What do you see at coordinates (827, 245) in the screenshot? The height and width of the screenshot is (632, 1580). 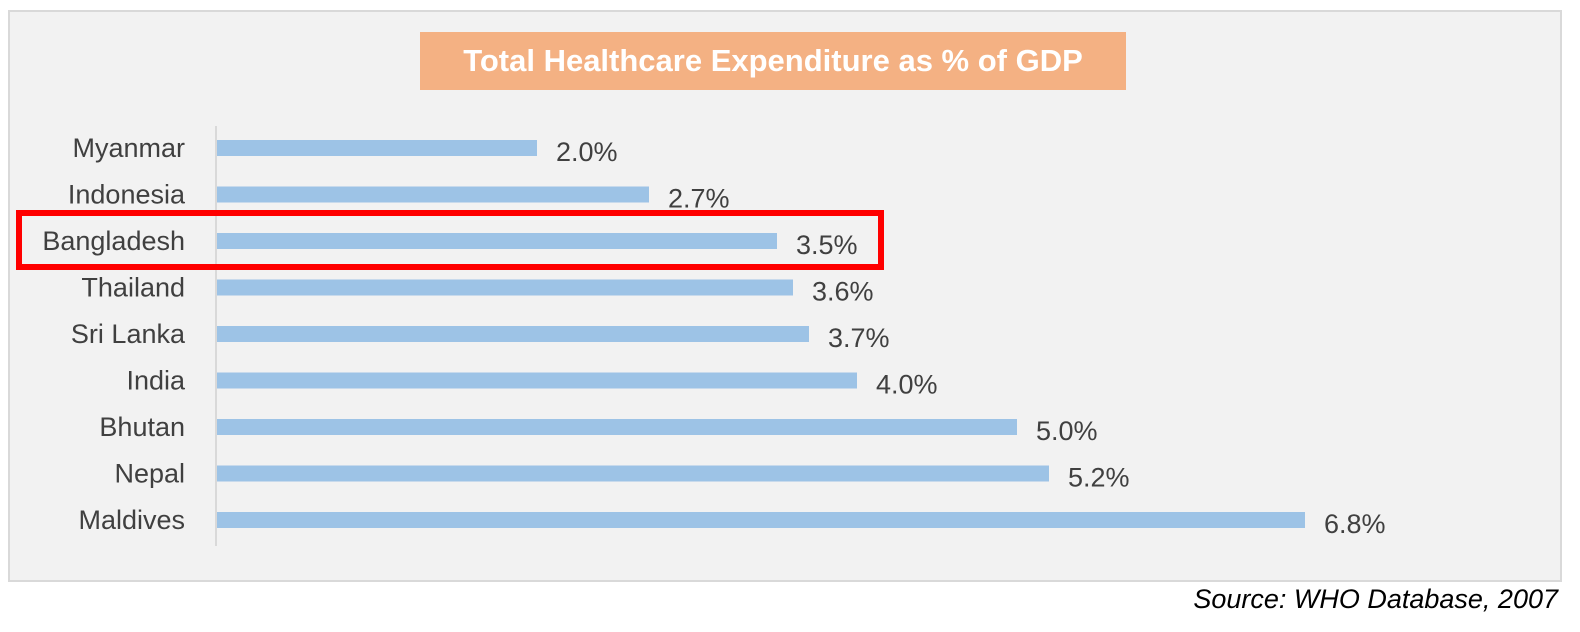 I see `data-label-bangladesh: 3.5%` at bounding box center [827, 245].